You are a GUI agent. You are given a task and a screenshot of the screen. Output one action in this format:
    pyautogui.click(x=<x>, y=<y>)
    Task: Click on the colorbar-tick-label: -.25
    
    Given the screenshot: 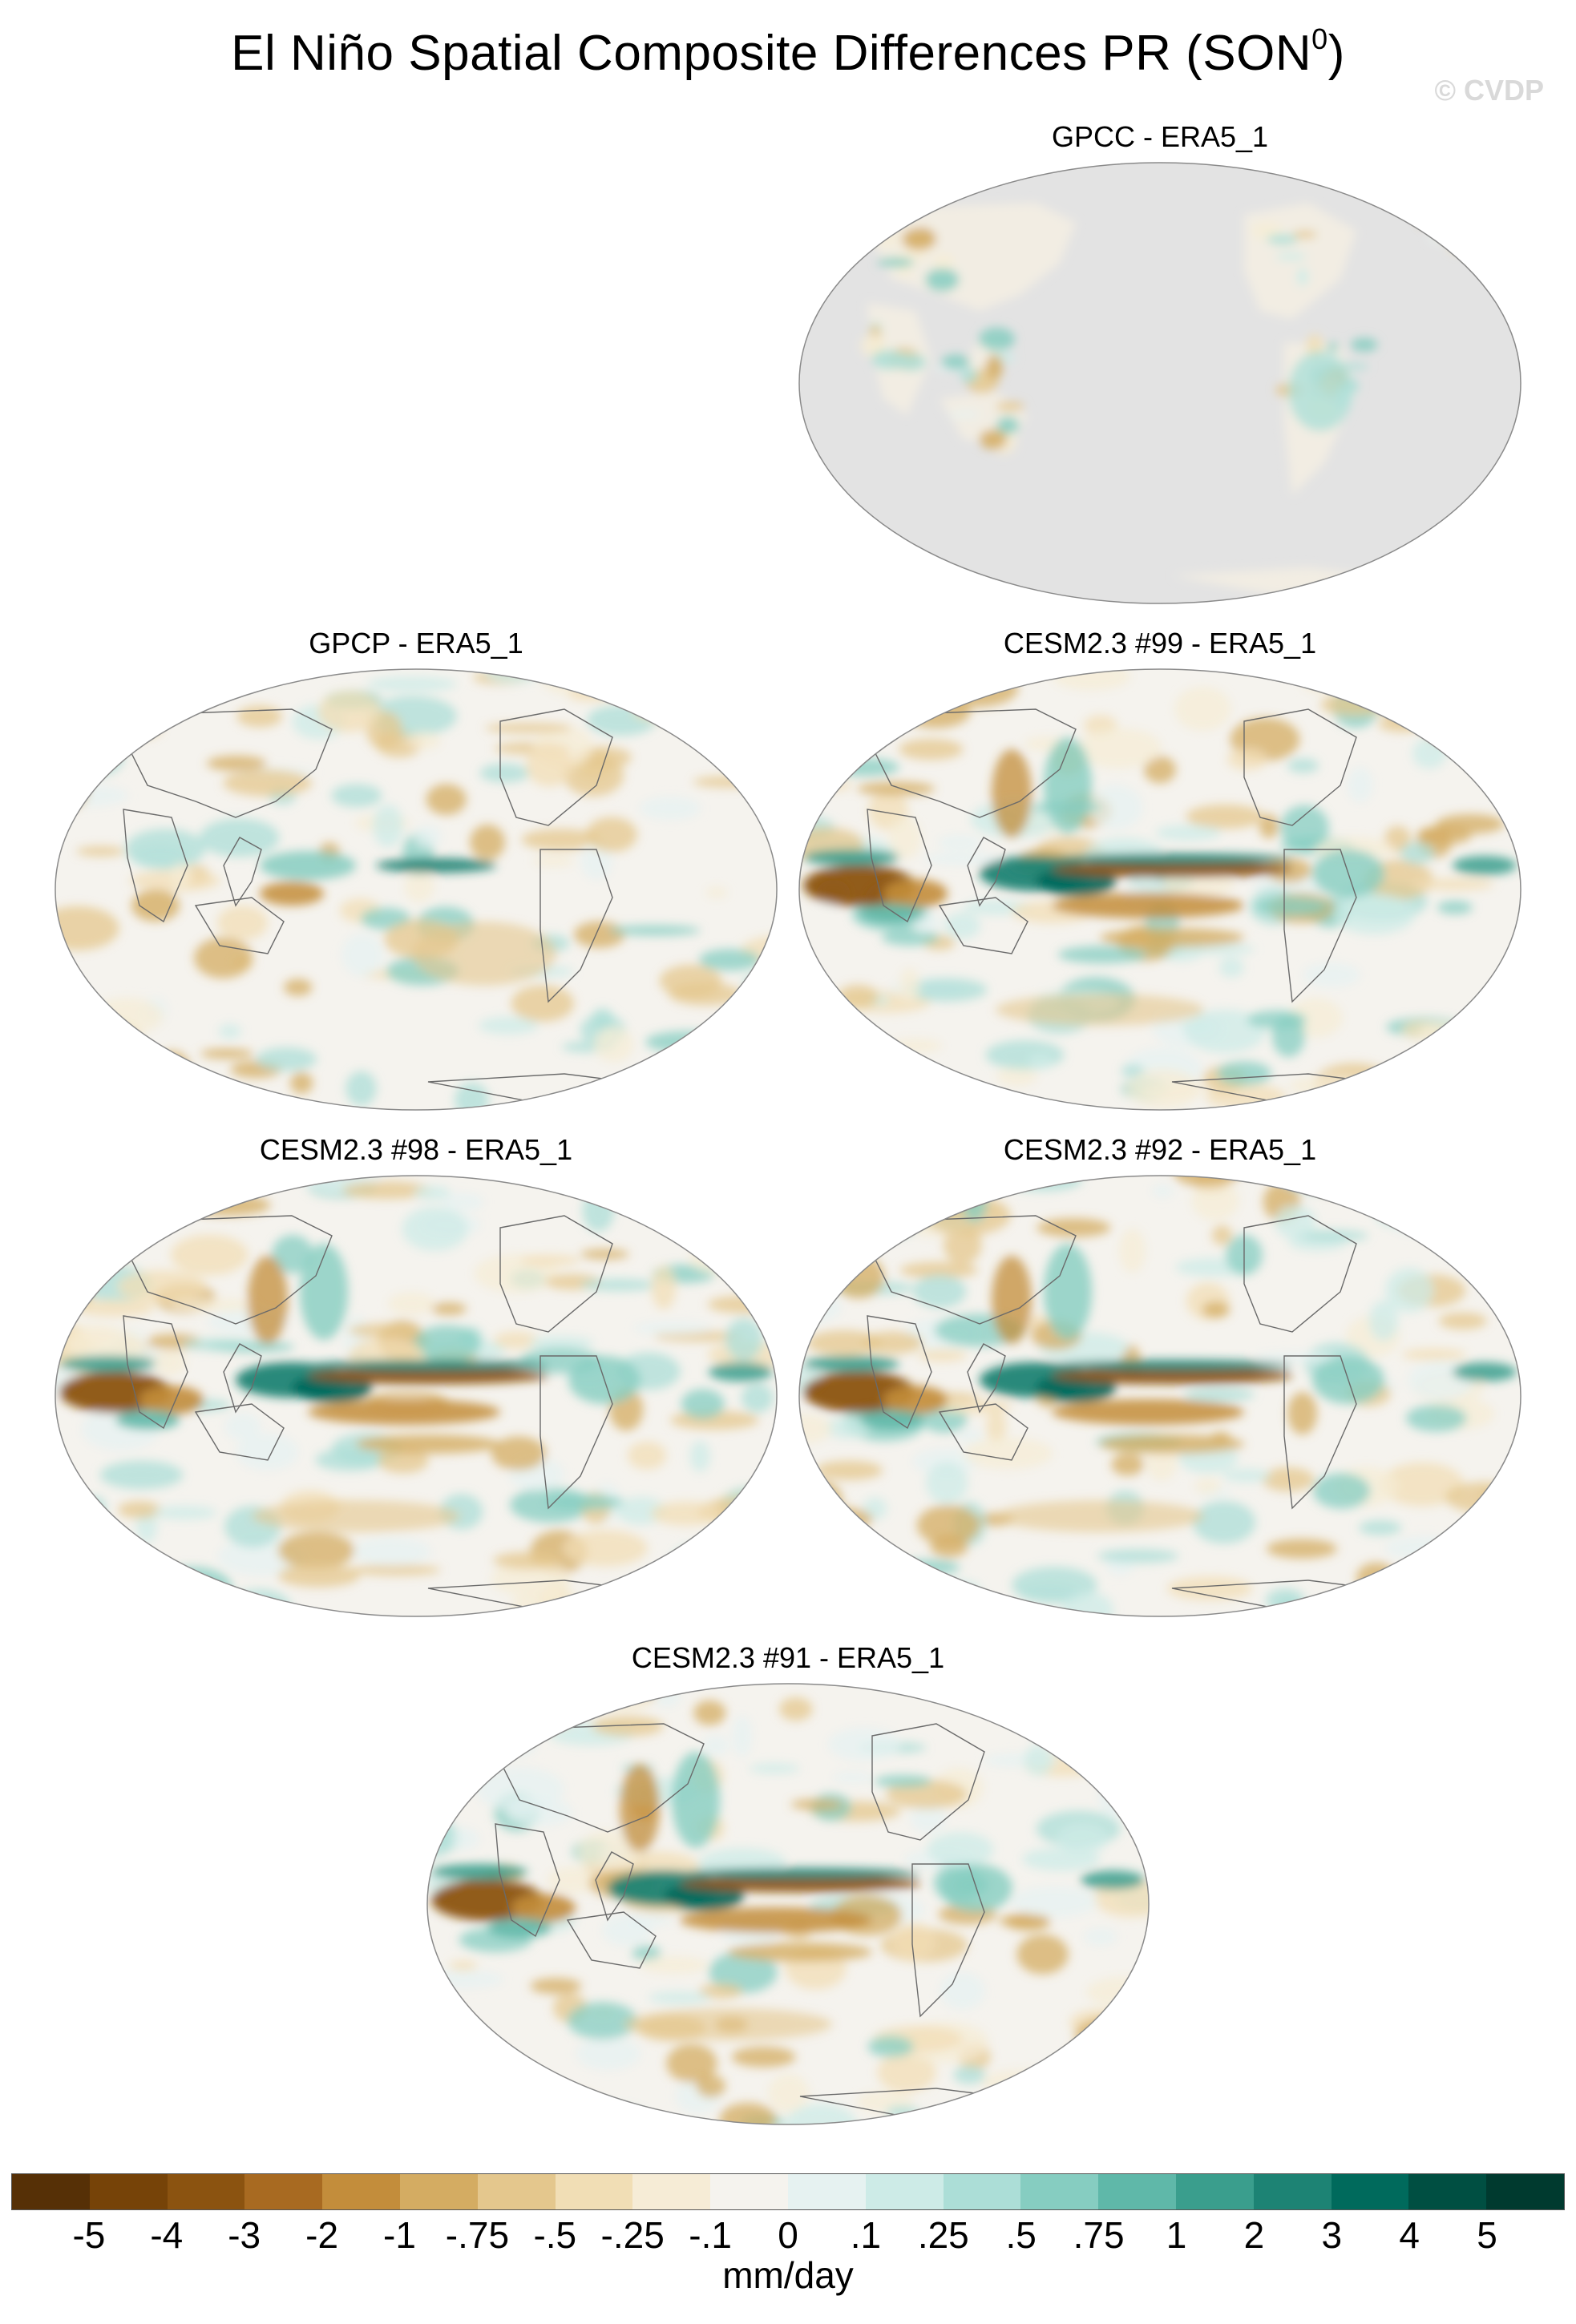 What is the action you would take?
    pyautogui.click(x=632, y=2235)
    